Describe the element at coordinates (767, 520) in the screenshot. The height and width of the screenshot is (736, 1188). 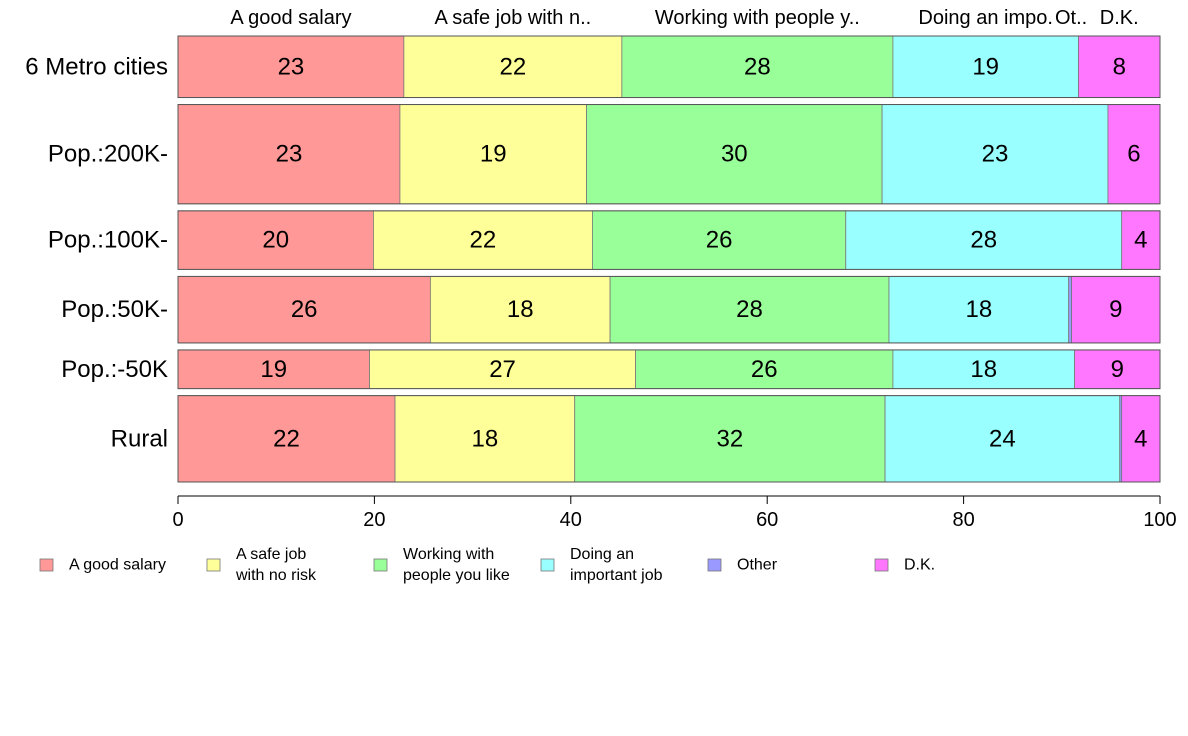
I see `x-tick-label: 60` at that location.